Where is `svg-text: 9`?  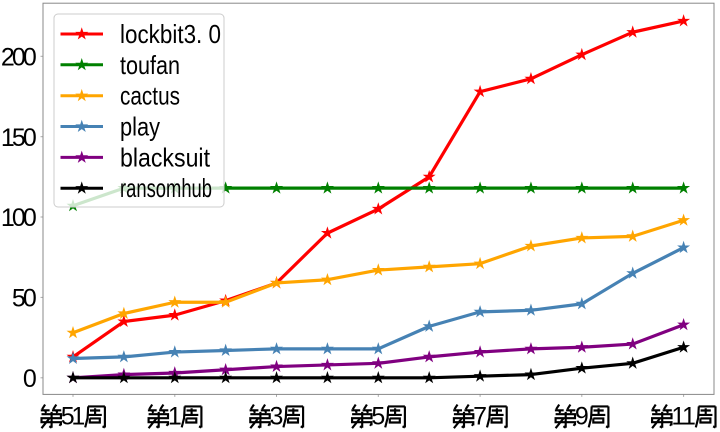
svg-text: 9 is located at coordinates (582, 416).